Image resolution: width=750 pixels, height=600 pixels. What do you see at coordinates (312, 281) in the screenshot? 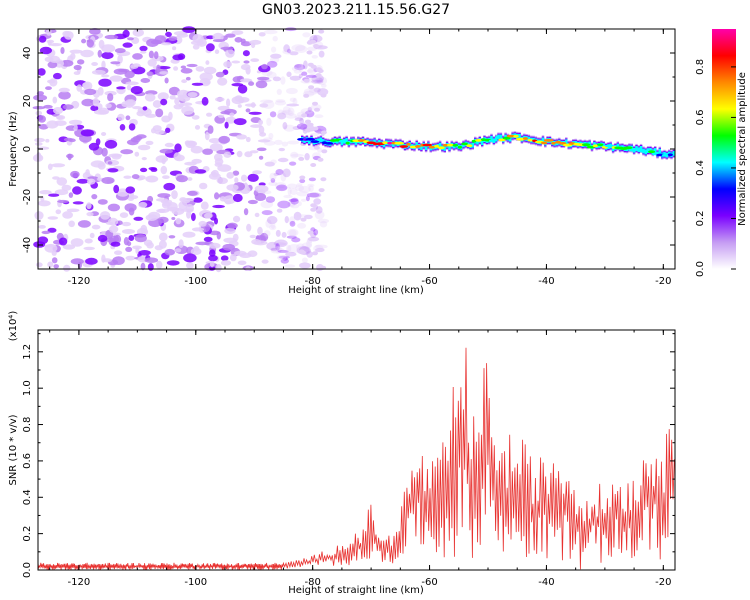
I see `x-tick-label: -80` at bounding box center [312, 281].